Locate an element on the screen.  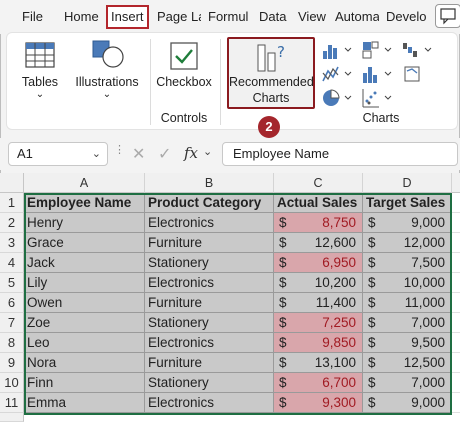
actual-sales-cell: $12,600 is located at coordinates (318, 243).